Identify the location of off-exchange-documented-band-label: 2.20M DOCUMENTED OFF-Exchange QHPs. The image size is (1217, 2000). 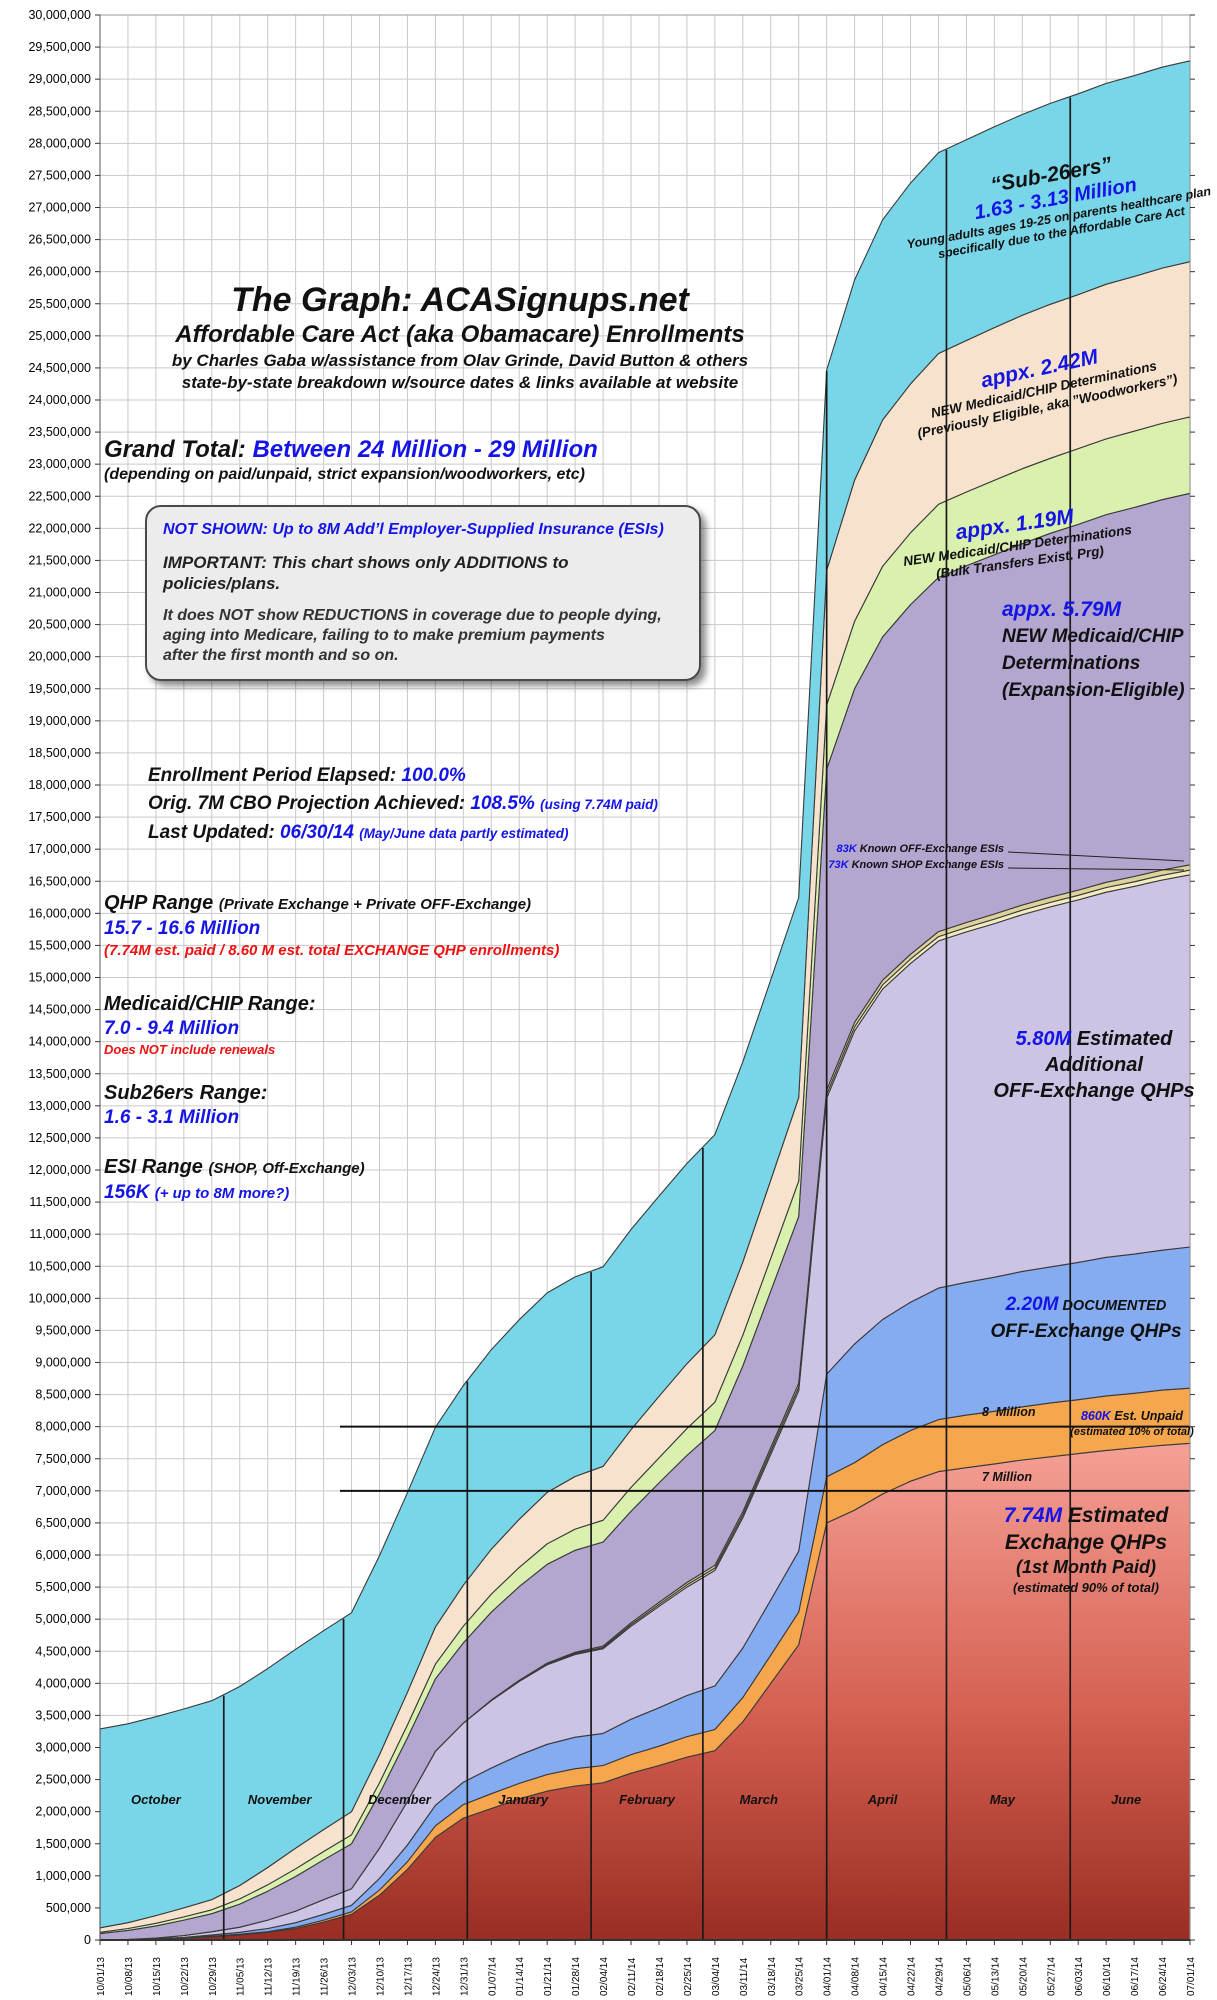
(1086, 1318).